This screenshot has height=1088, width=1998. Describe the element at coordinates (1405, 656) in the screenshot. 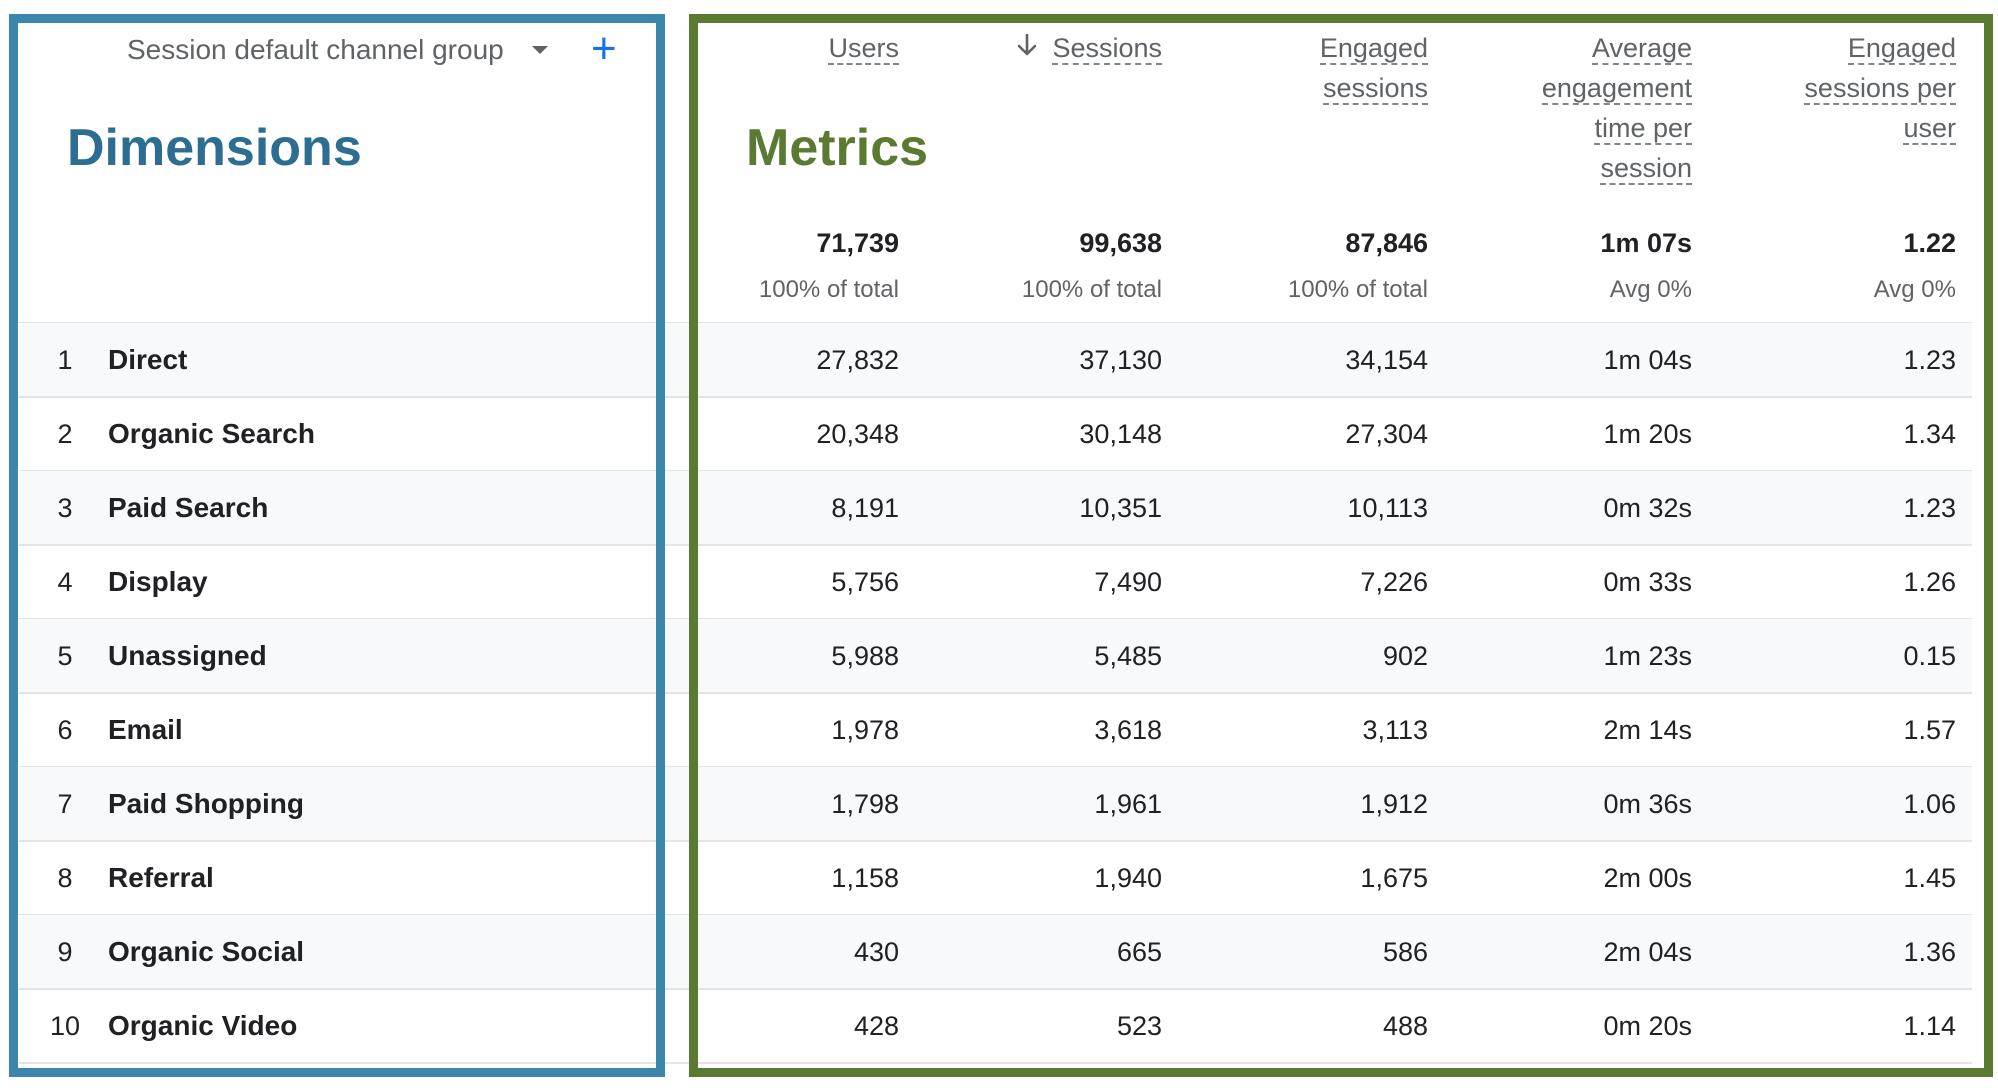

I see `cell-engaged-sessions: 902` at that location.